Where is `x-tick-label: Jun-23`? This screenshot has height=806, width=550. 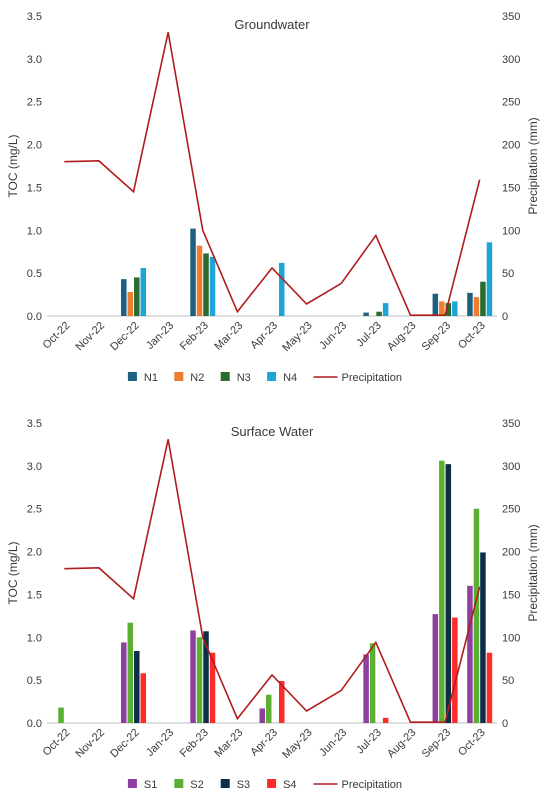 x-tick-label: Jun-23 is located at coordinates (333, 743).